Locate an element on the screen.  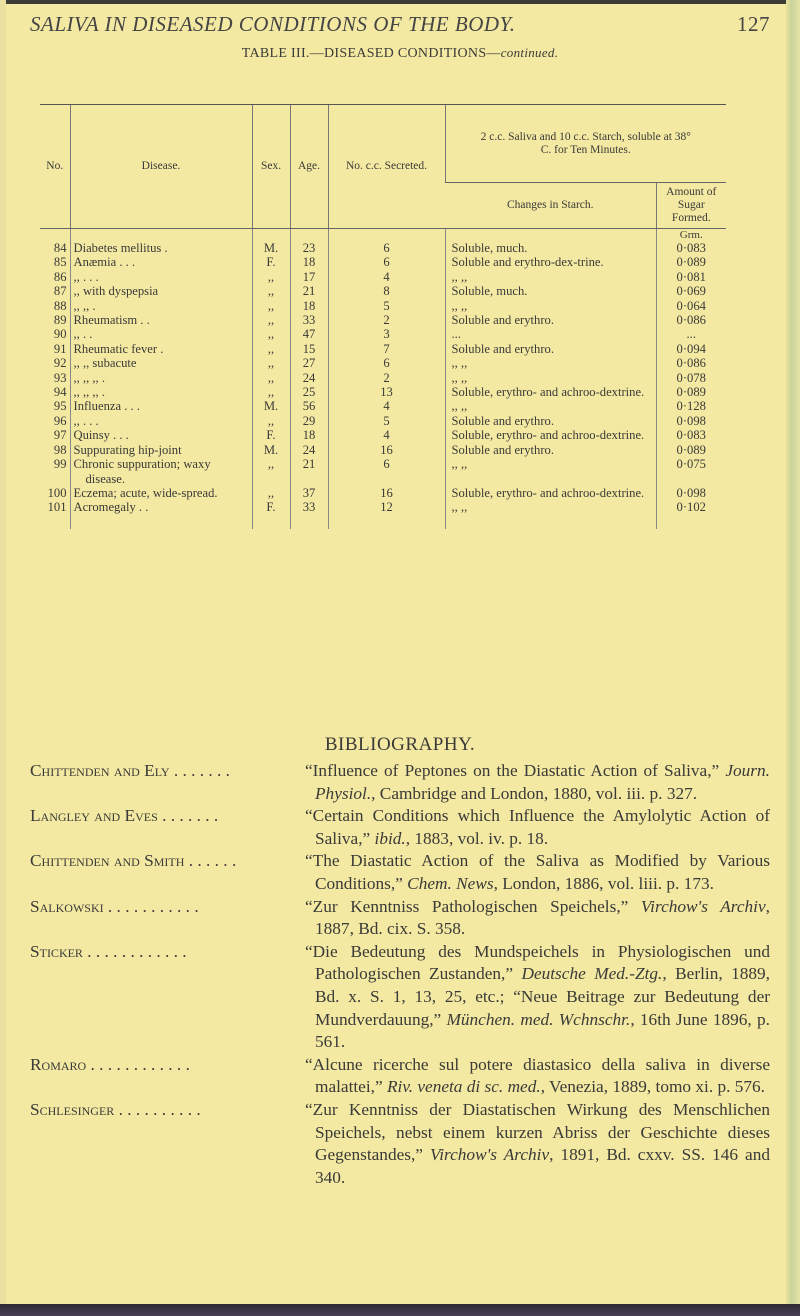
header-disease: Disease. is located at coordinates (160, 166).